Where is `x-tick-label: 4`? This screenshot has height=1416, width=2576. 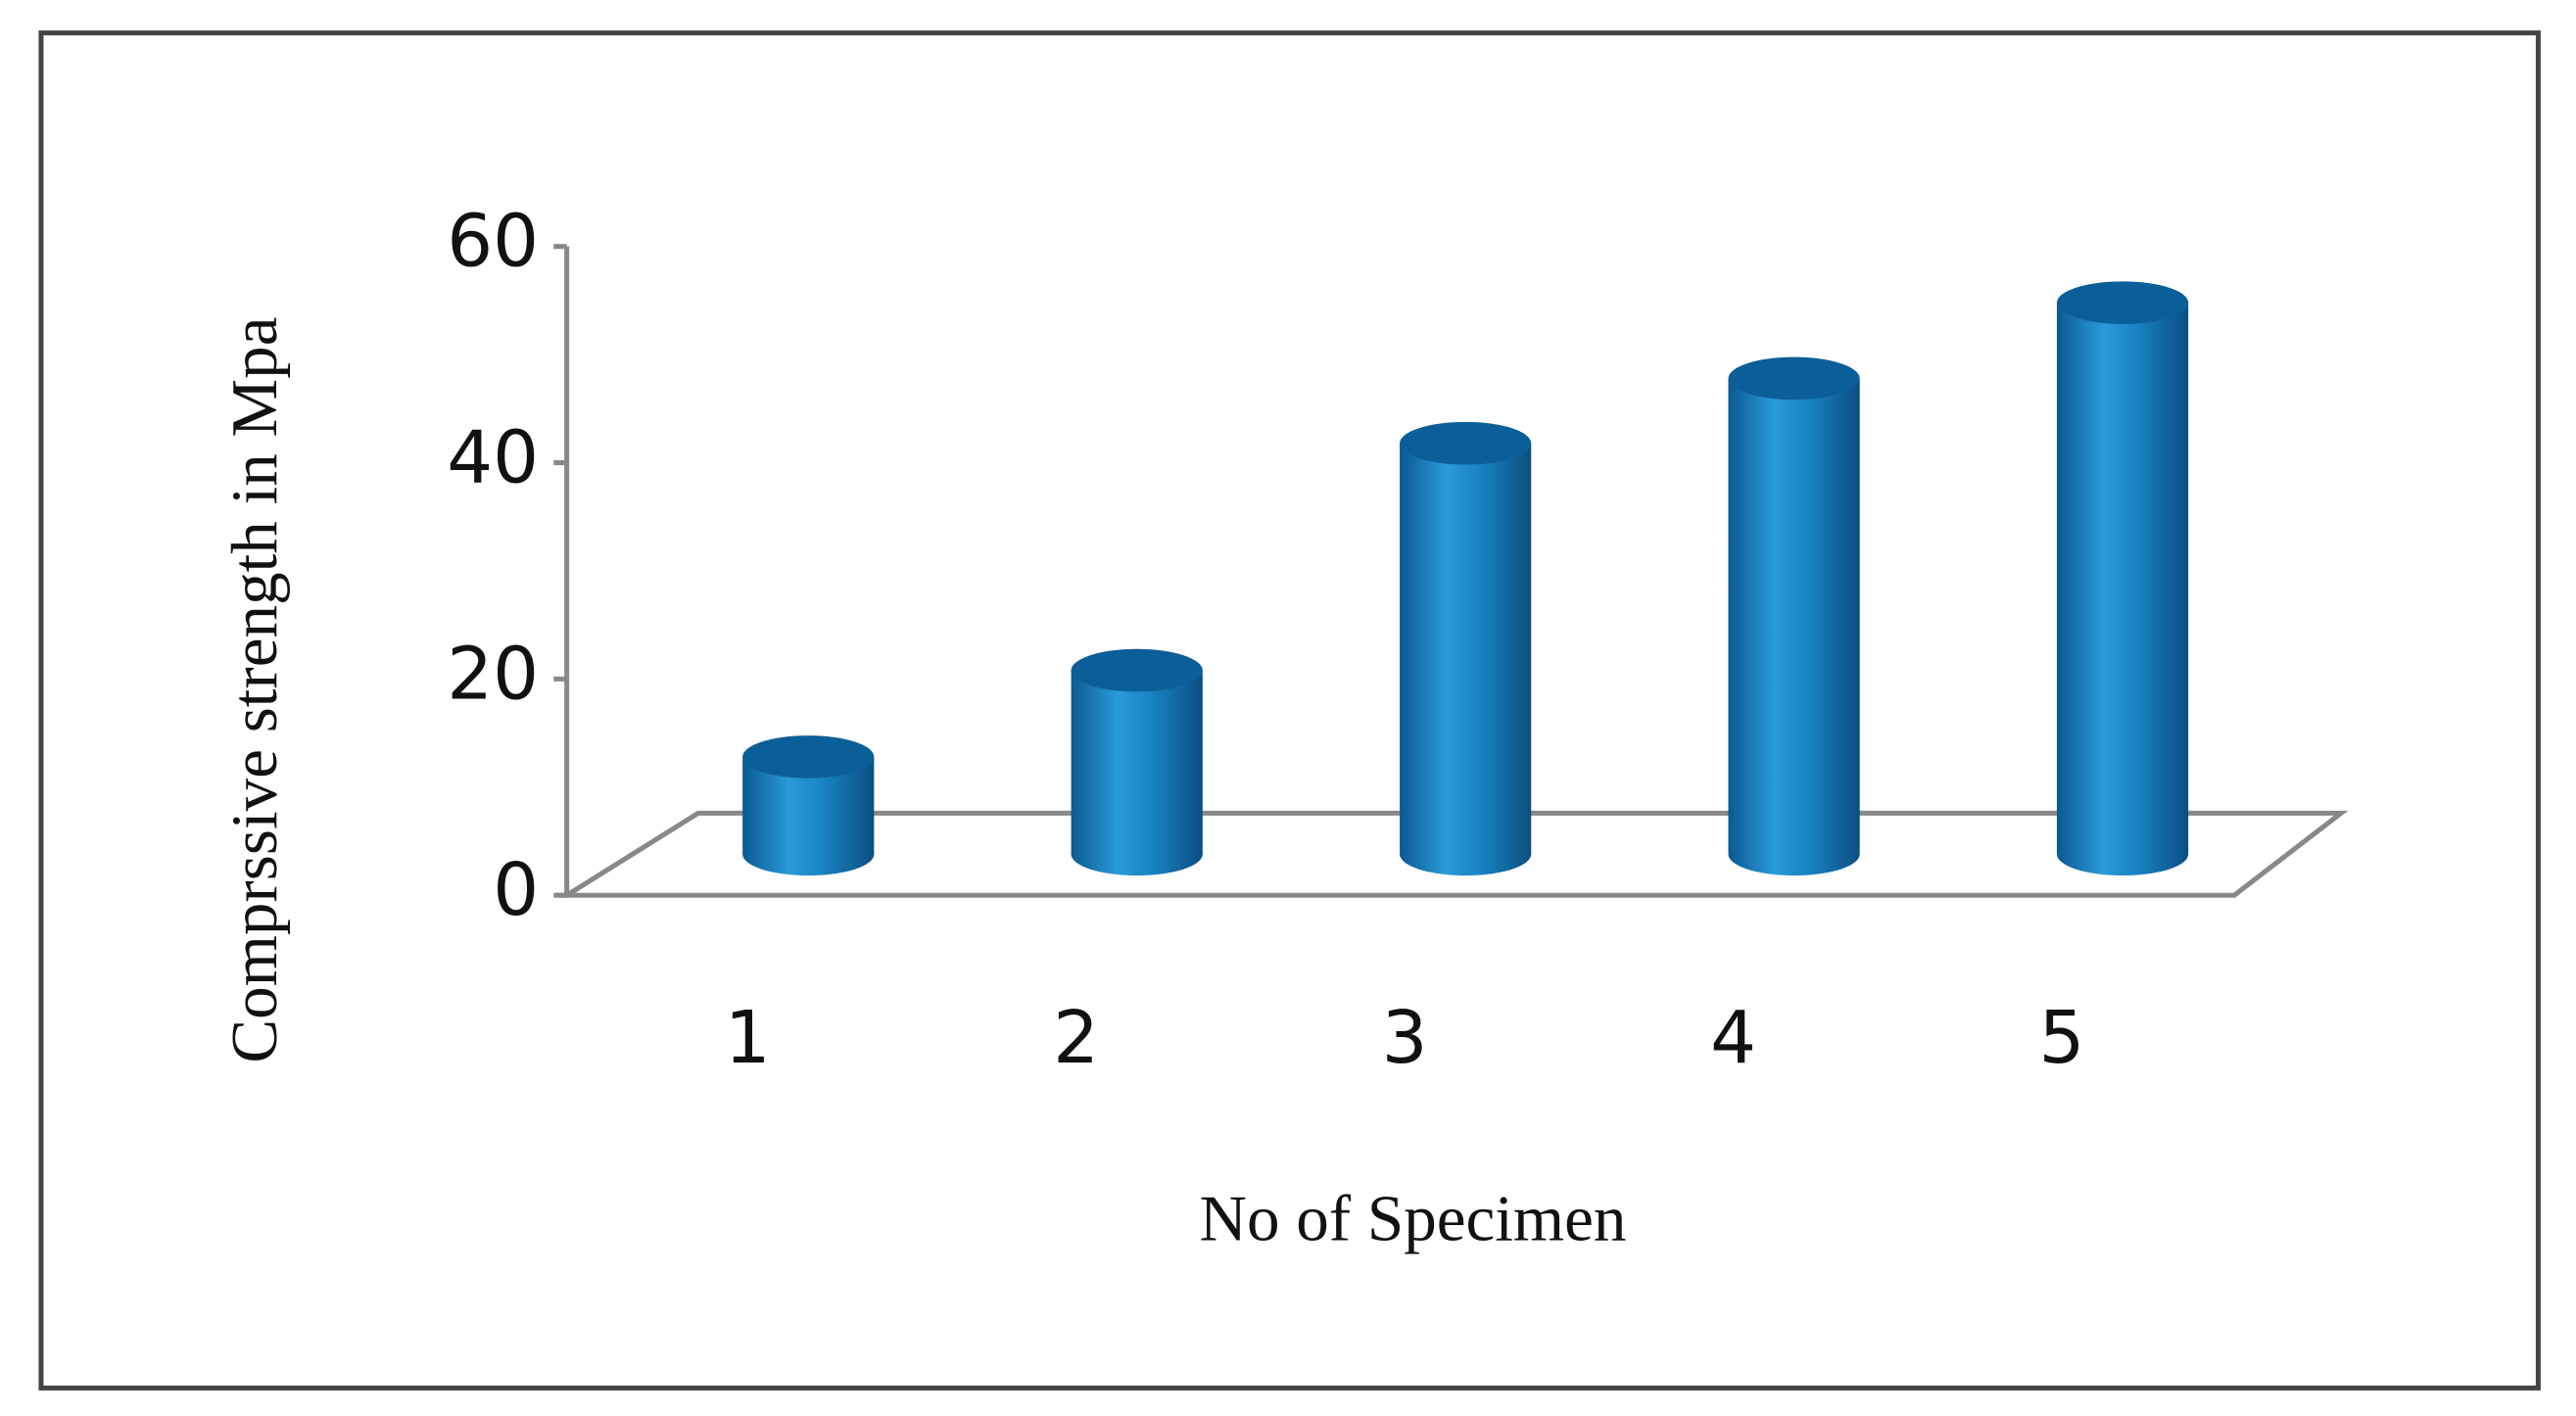 x-tick-label: 4 is located at coordinates (1733, 1038).